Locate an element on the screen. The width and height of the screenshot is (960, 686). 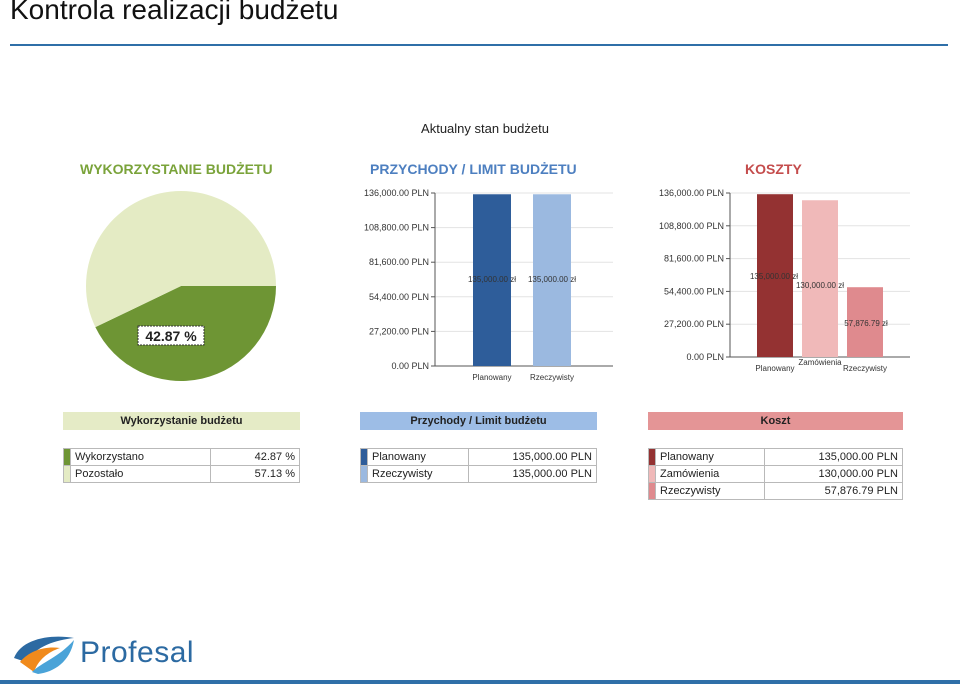
slide-title: Kontrola realizacji budżetu is located at coordinates (174, 12).